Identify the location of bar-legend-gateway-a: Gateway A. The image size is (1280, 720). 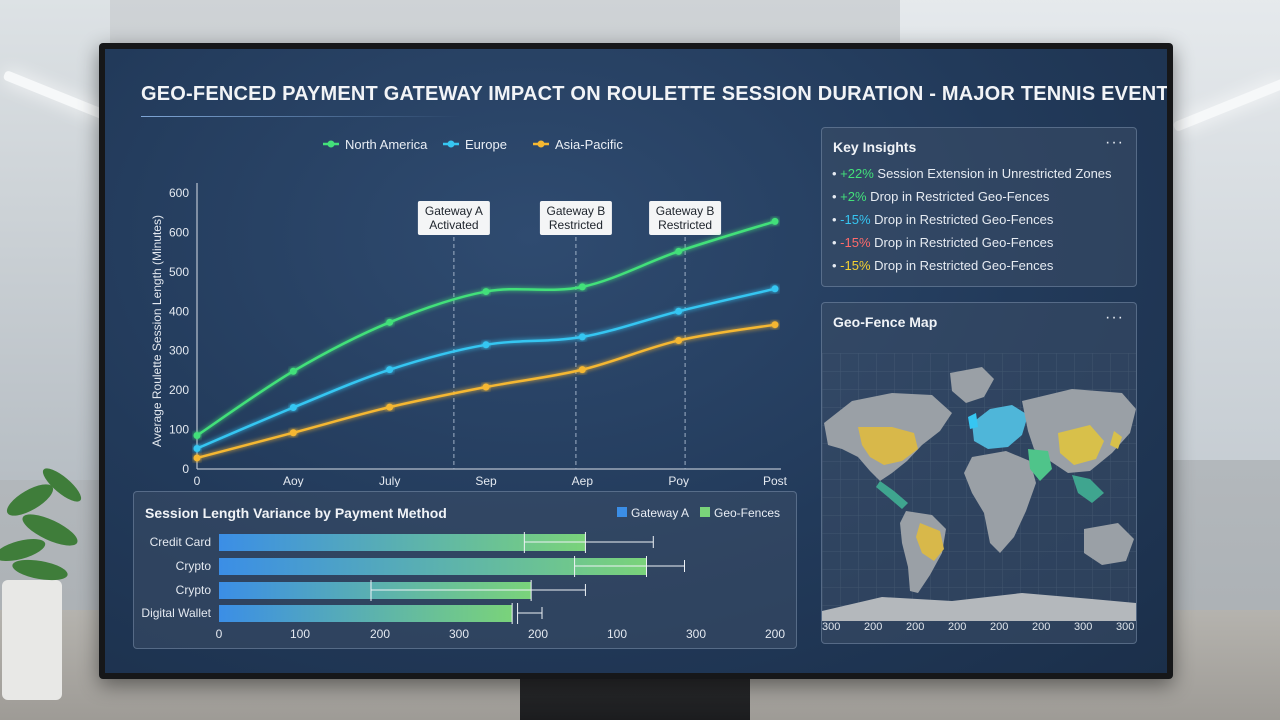
(653, 513).